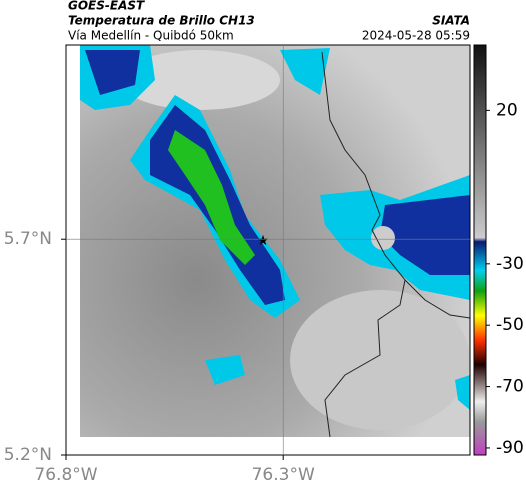 This screenshot has height=495, width=526. Describe the element at coordinates (283, 475) in the screenshot. I see `lon-tick-label: 76.3°W` at that location.